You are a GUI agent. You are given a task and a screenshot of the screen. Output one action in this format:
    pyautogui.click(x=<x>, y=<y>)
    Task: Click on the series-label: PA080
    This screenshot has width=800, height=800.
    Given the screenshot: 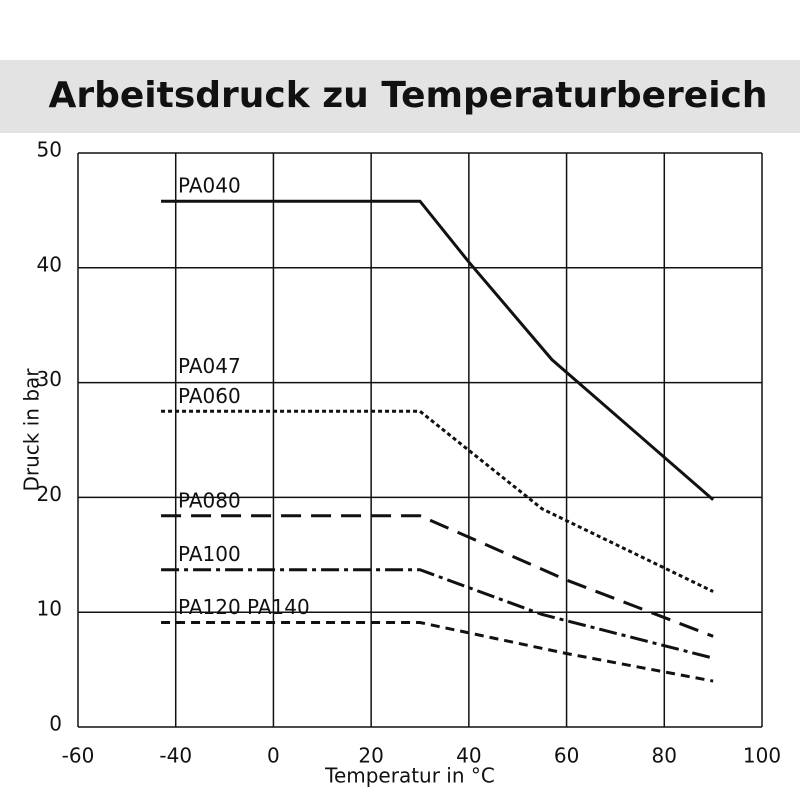 What is the action you would take?
    pyautogui.click(x=209, y=500)
    